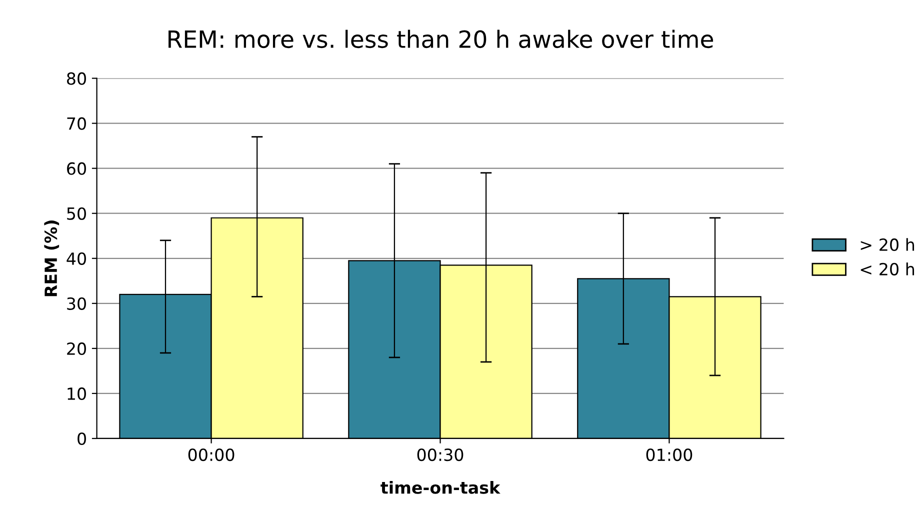 The height and width of the screenshot is (522, 922). I want to click on chart-title: REM: more vs. less than 20 h awake over time, so click(441, 39).